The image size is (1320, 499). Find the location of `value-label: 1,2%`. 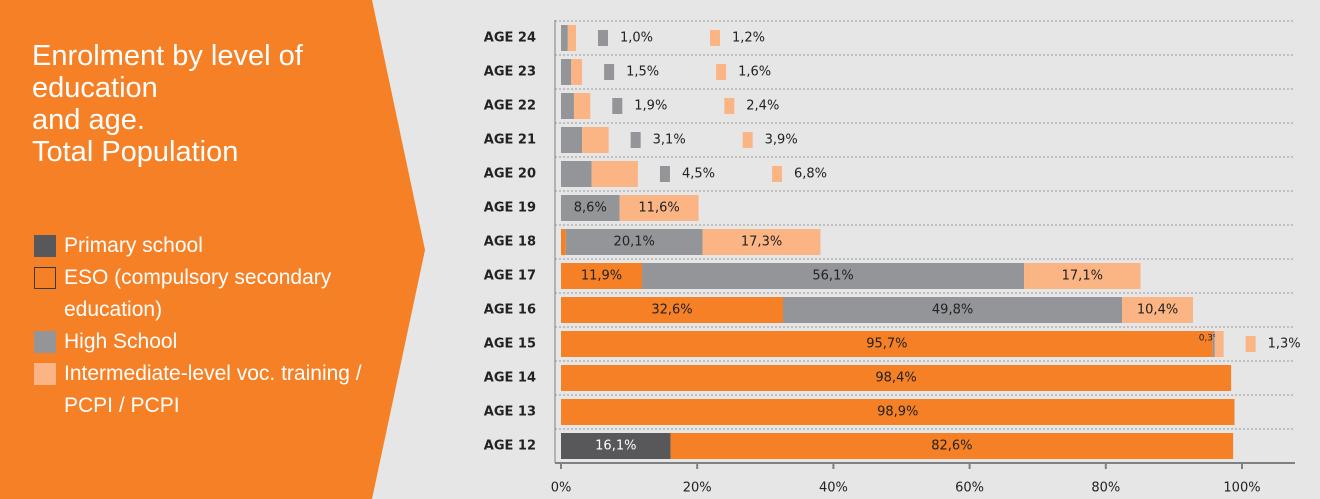

value-label: 1,2% is located at coordinates (748, 38).